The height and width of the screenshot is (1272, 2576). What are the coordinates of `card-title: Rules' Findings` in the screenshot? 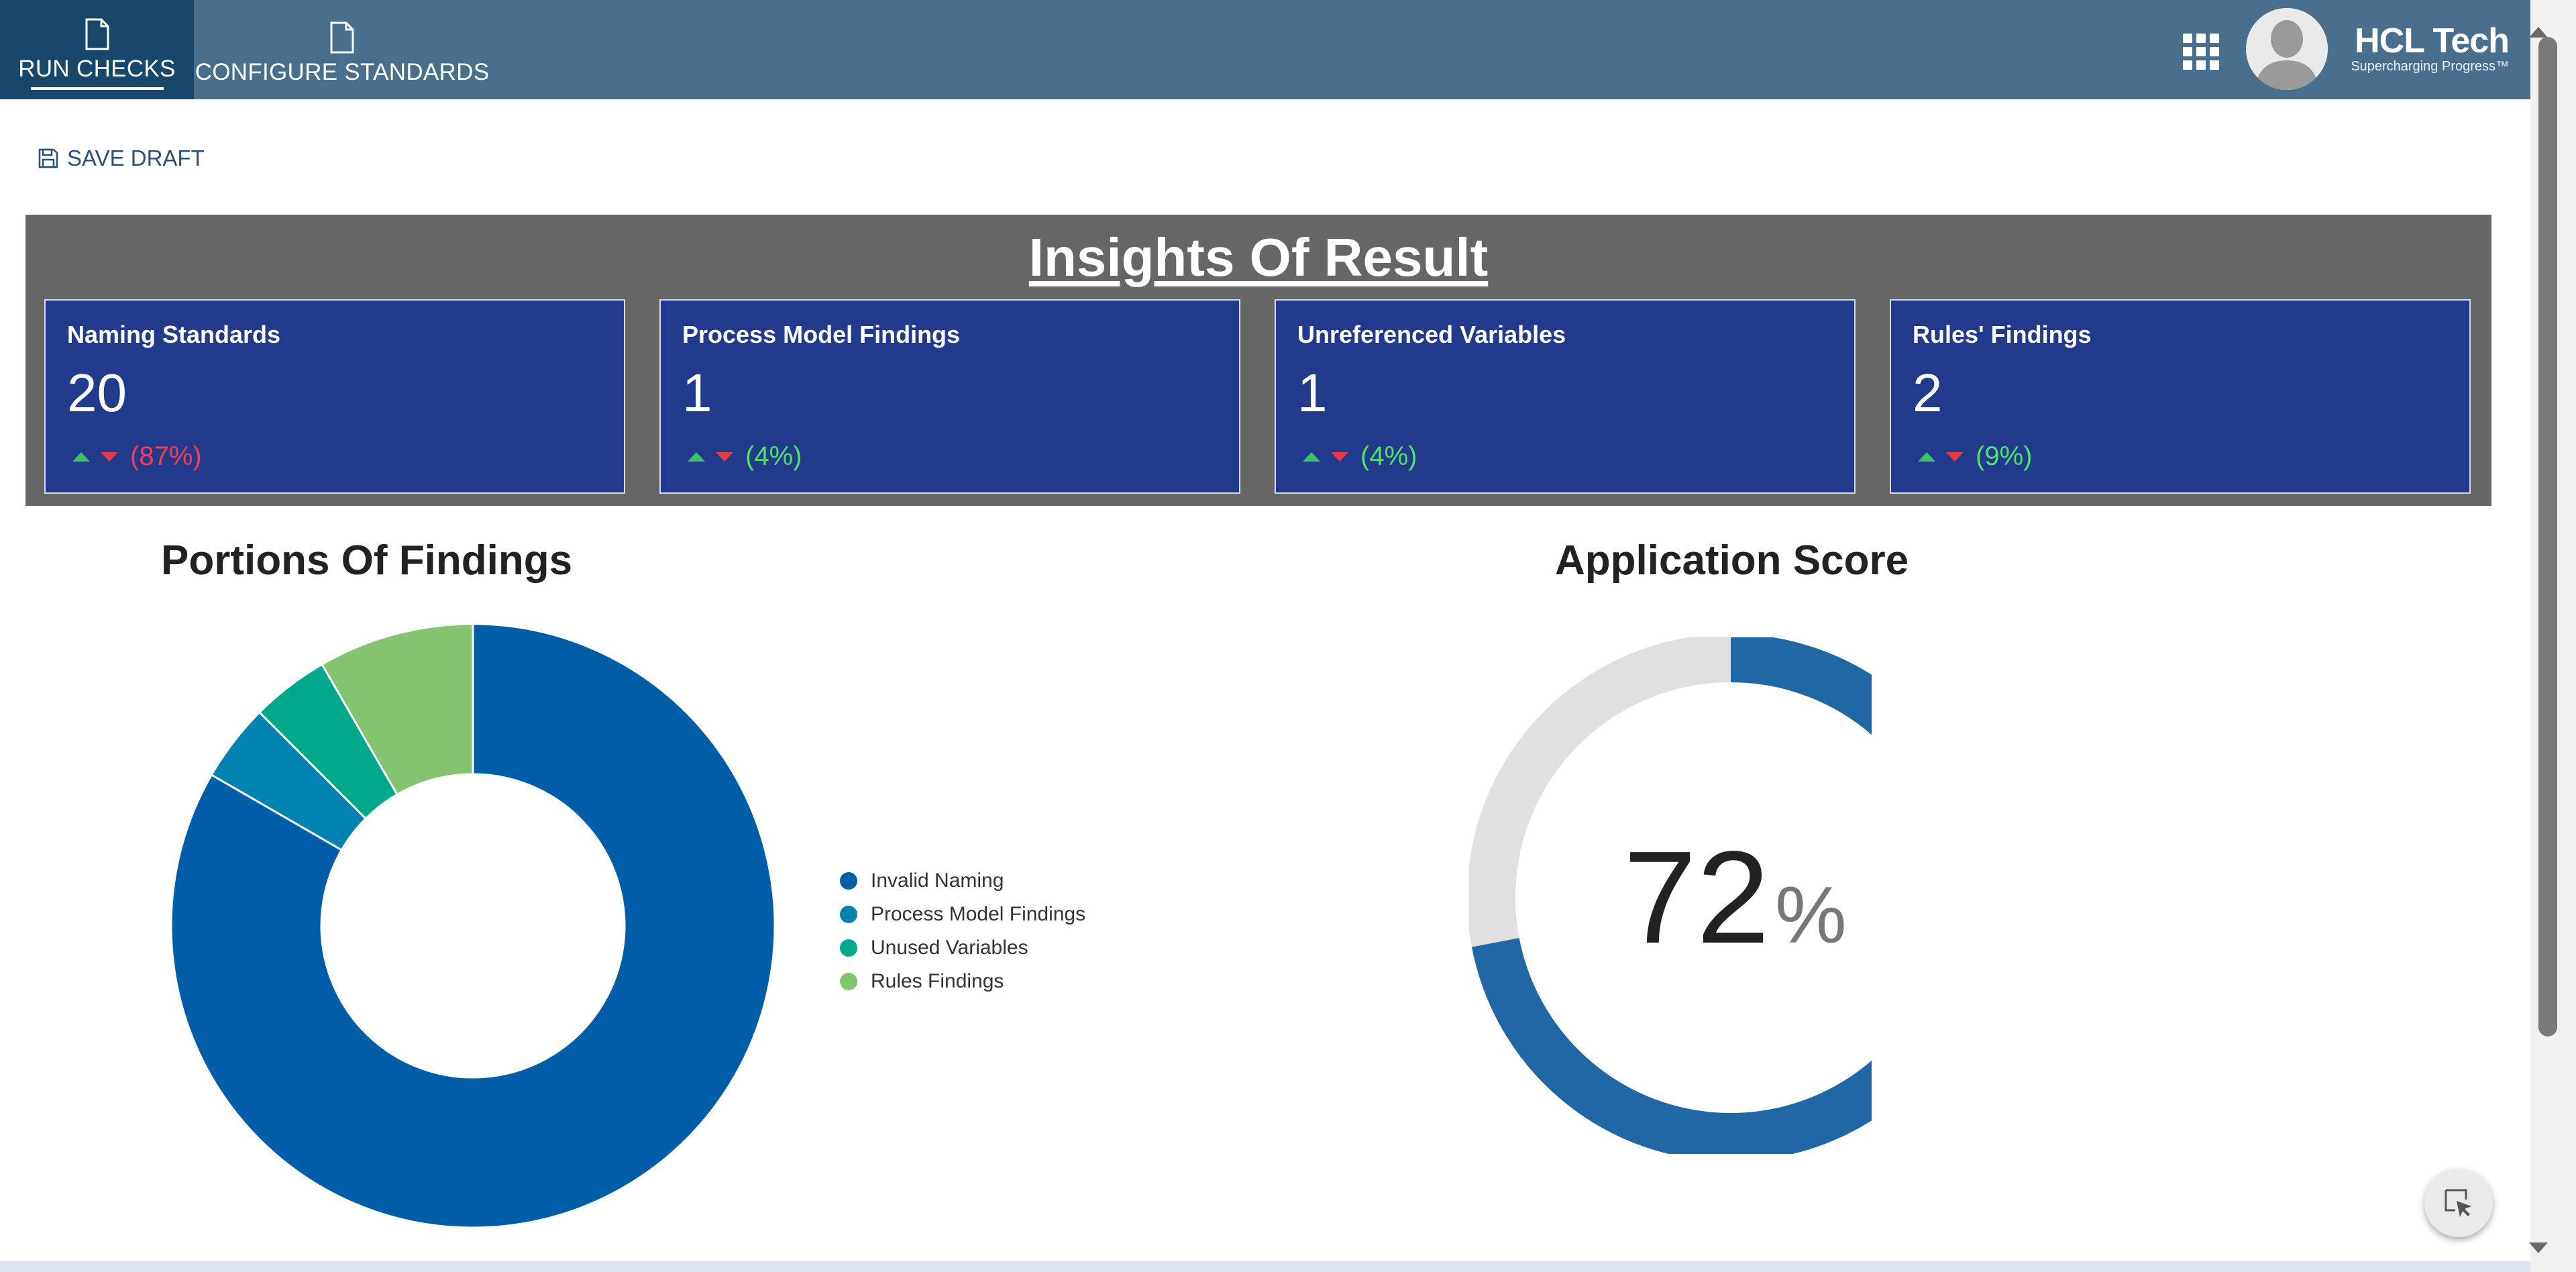 It's located at (2002, 334).